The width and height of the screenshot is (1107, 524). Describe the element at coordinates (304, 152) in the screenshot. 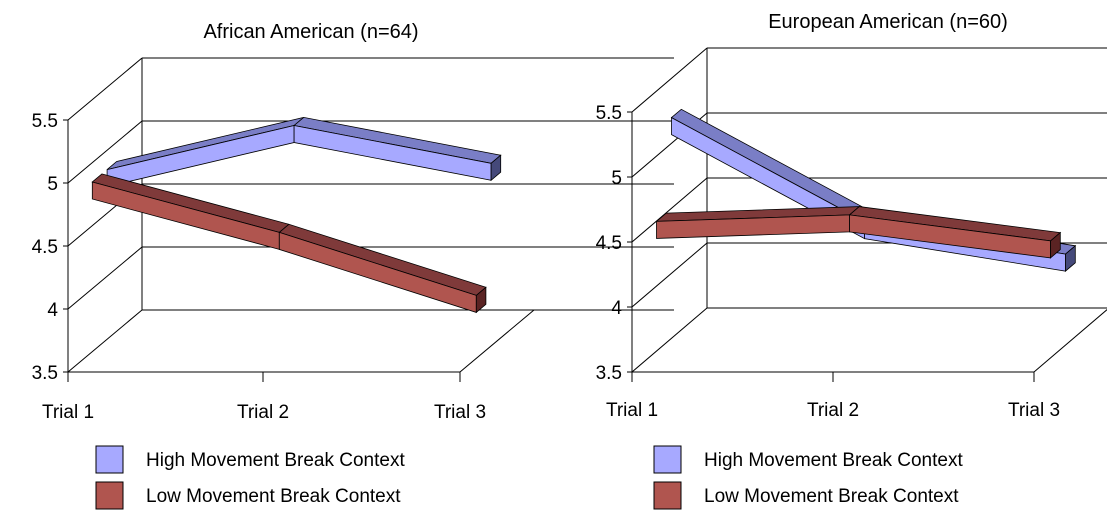

I see `series-high` at that location.